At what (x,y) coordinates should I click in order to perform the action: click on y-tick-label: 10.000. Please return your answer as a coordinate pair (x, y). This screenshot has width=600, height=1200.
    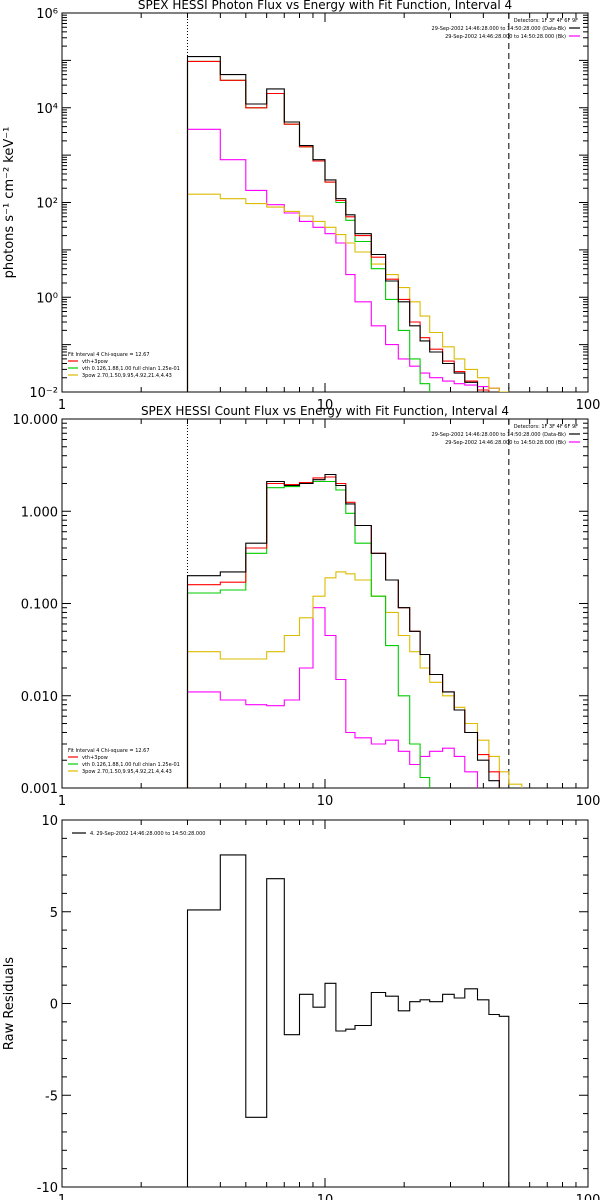
    Looking at the image, I should click on (36, 420).